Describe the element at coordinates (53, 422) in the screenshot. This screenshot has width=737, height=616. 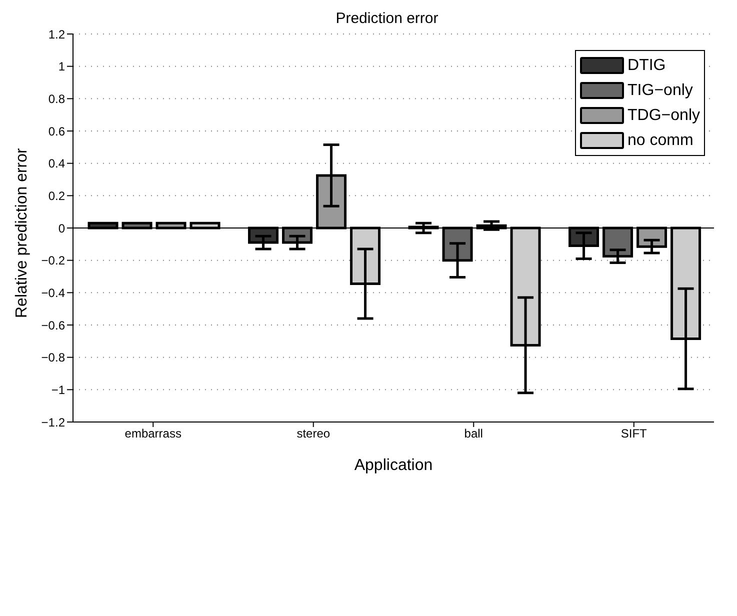
I see `y-tick-label: −1.2` at that location.